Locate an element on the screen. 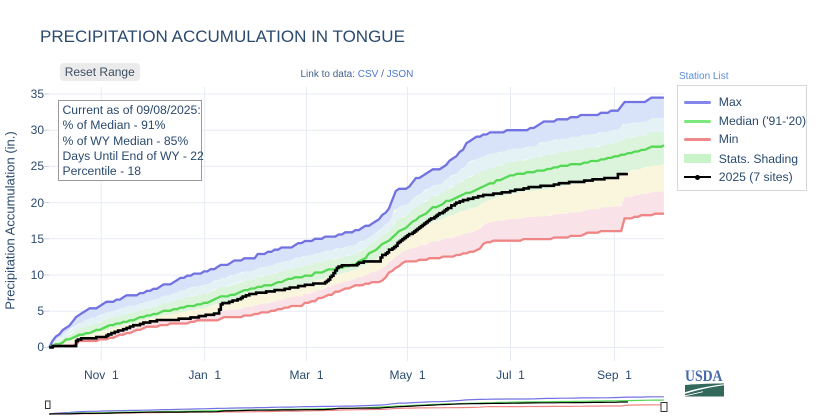  svg-text: USDA is located at coordinates (704, 376).